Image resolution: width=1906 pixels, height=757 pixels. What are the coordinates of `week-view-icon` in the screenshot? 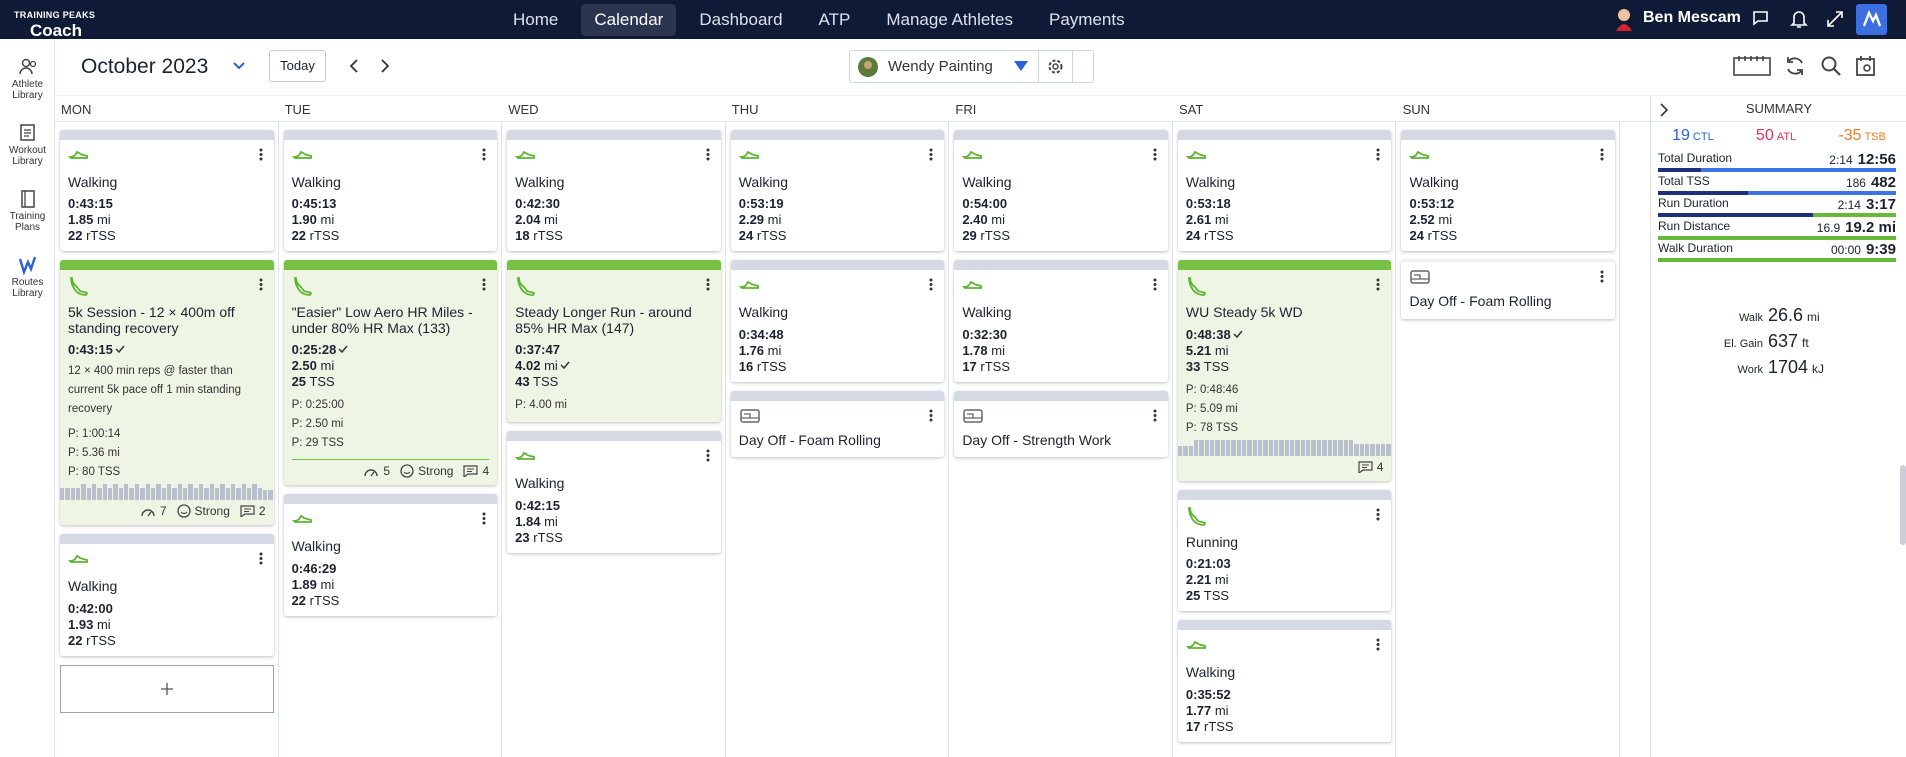 It's located at (1752, 66).